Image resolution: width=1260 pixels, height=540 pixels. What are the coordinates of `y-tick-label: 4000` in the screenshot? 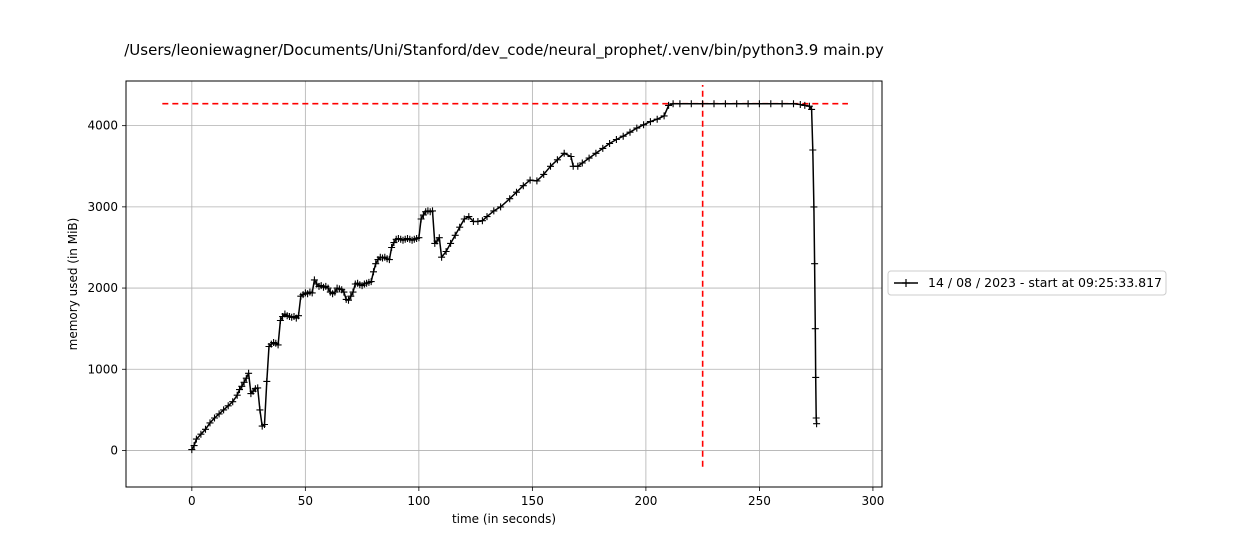 It's located at (102, 126).